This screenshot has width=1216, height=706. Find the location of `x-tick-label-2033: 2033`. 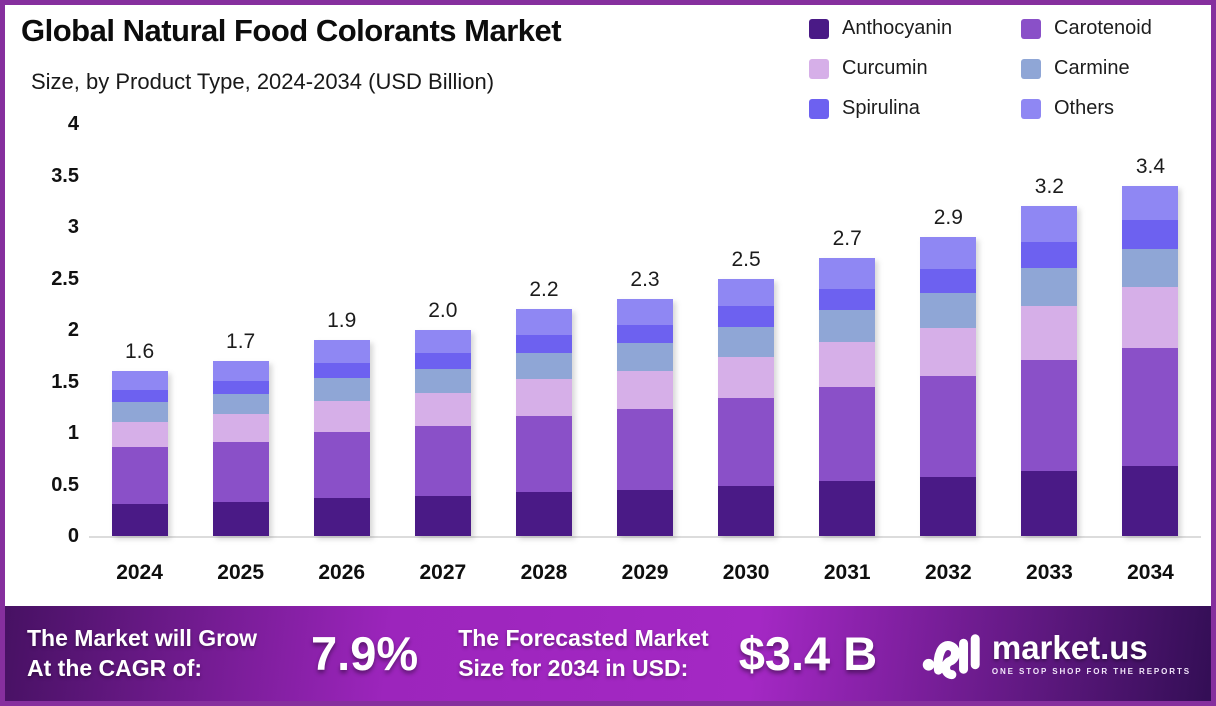

x-tick-label-2033: 2033 is located at coordinates (1049, 572).